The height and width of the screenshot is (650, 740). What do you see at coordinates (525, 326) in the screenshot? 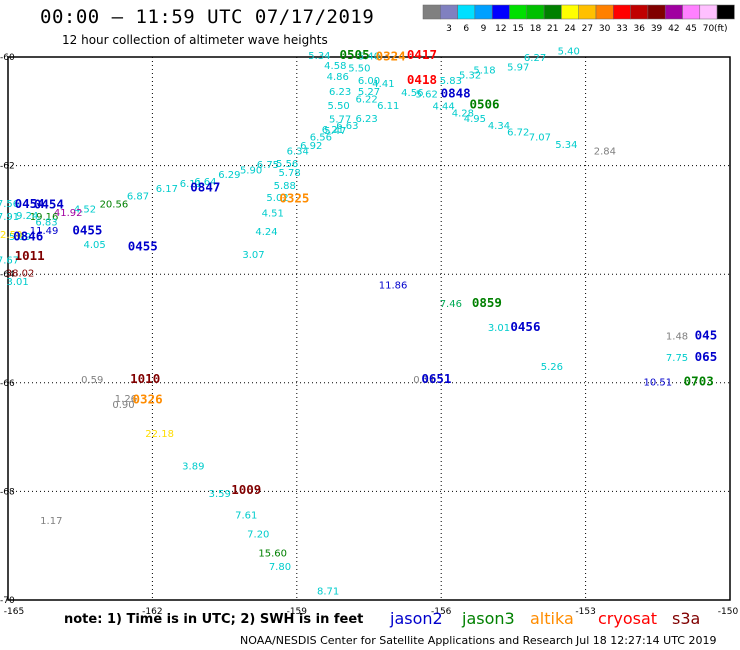
I see `pass-time-label: 0456` at bounding box center [525, 326].